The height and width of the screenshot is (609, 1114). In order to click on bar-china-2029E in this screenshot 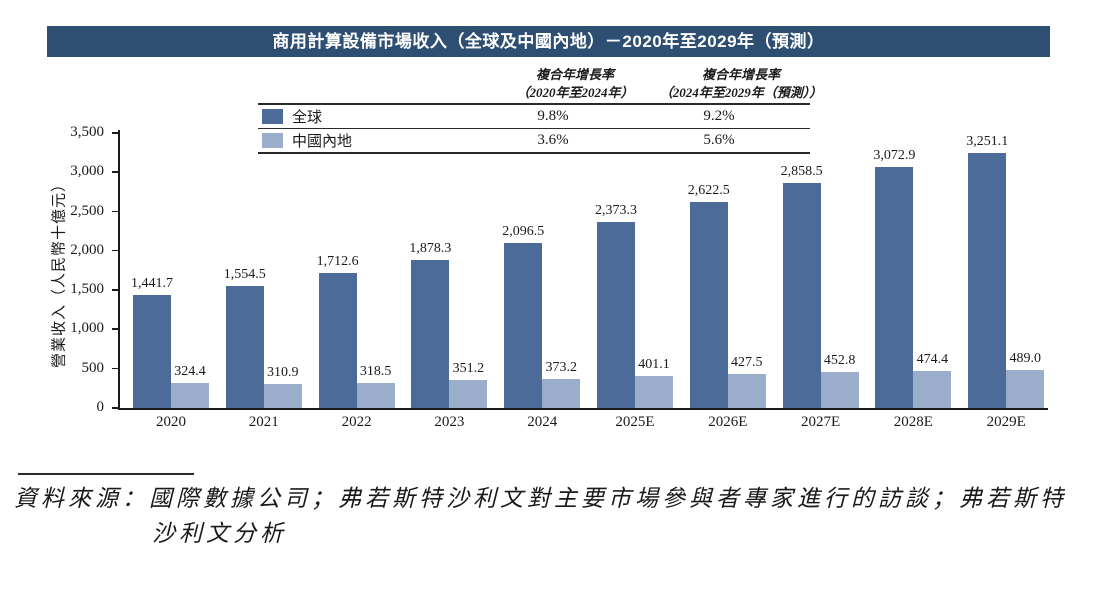, I will do `click(1025, 388)`.